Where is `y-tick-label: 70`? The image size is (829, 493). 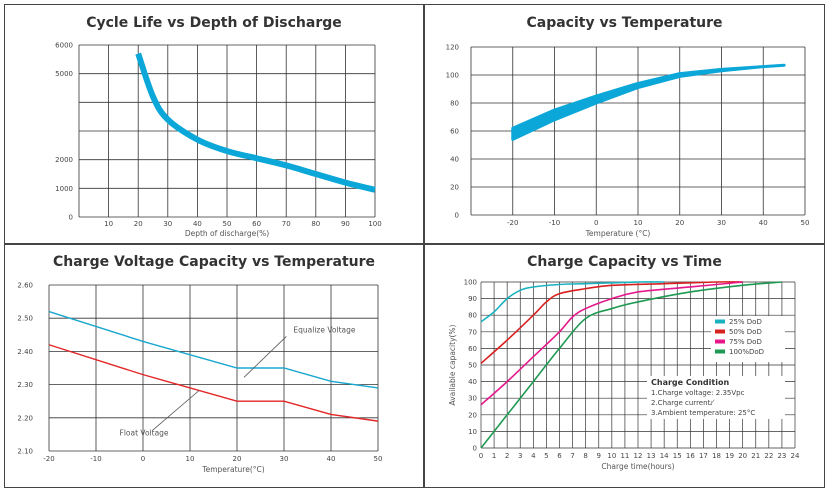
y-tick-label: 70 is located at coordinates (472, 332).